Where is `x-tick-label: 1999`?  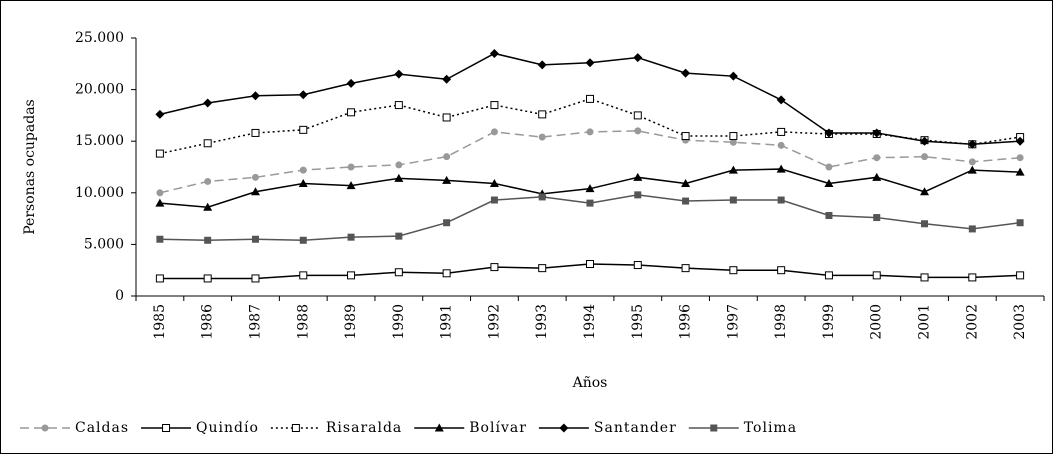
x-tick-label: 1999 is located at coordinates (829, 322).